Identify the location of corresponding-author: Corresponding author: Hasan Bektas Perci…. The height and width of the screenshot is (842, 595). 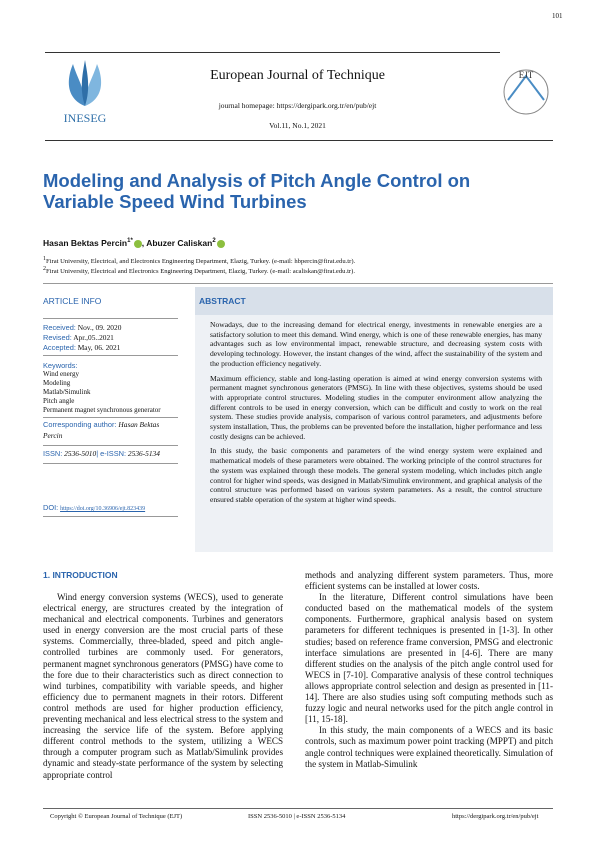
(110, 430).